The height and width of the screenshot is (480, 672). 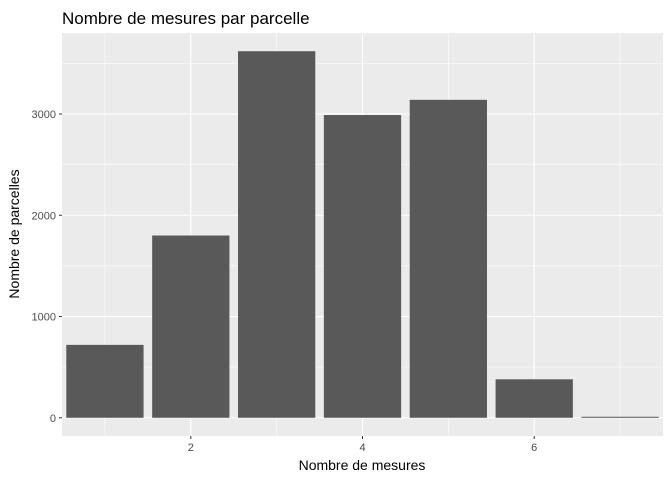 What do you see at coordinates (534, 448) in the screenshot?
I see `x-tick-label: 6` at bounding box center [534, 448].